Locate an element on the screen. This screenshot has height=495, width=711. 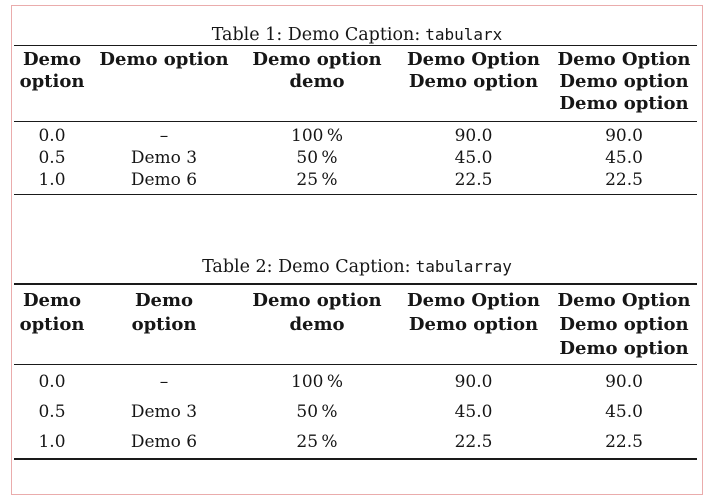
table2-caption: Table 2: Demo Caption: tabularray is located at coordinates (357, 267).